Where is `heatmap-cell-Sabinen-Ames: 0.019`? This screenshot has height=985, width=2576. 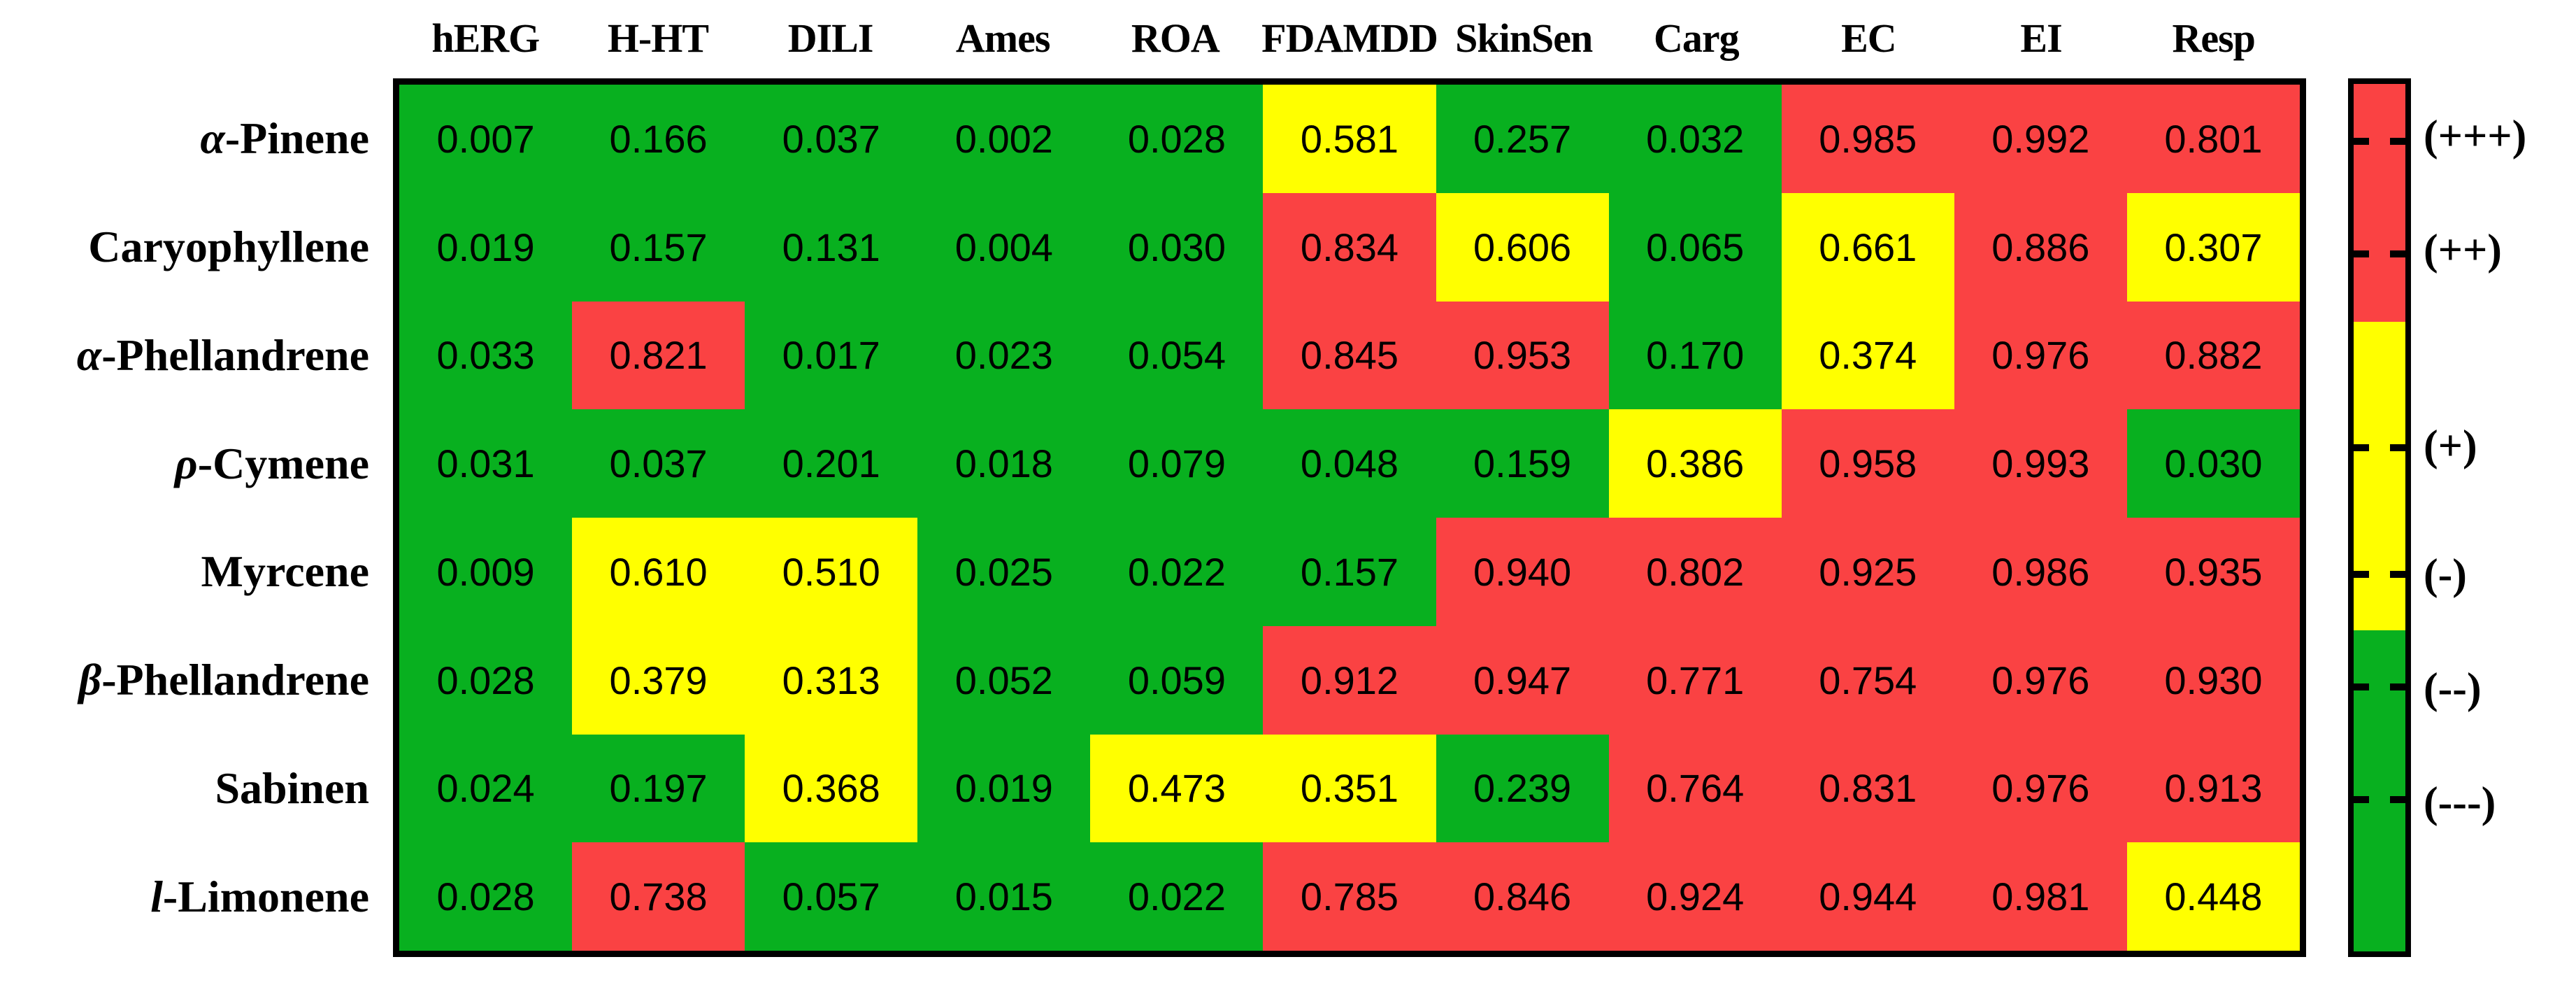
heatmap-cell-Sabinen-Ames: 0.019 is located at coordinates (1004, 788).